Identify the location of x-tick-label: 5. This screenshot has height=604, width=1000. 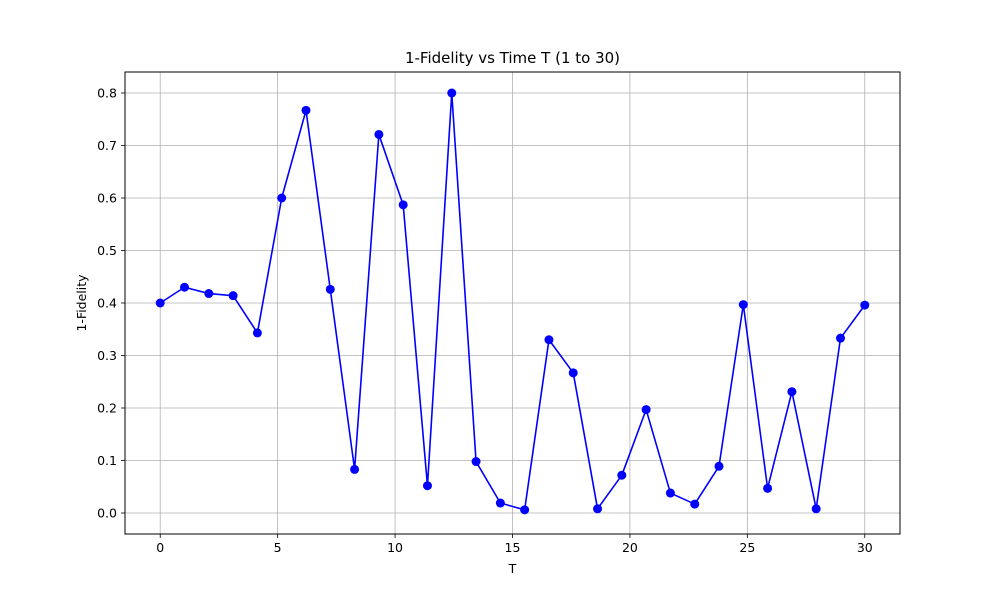
(278, 547).